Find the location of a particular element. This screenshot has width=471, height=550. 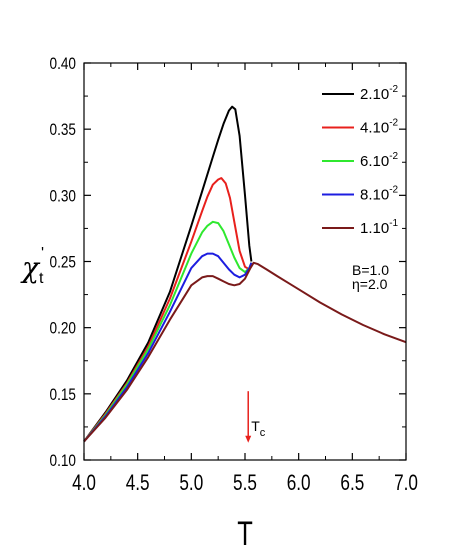

y-tick-label: 0.40 is located at coordinates (63, 64).